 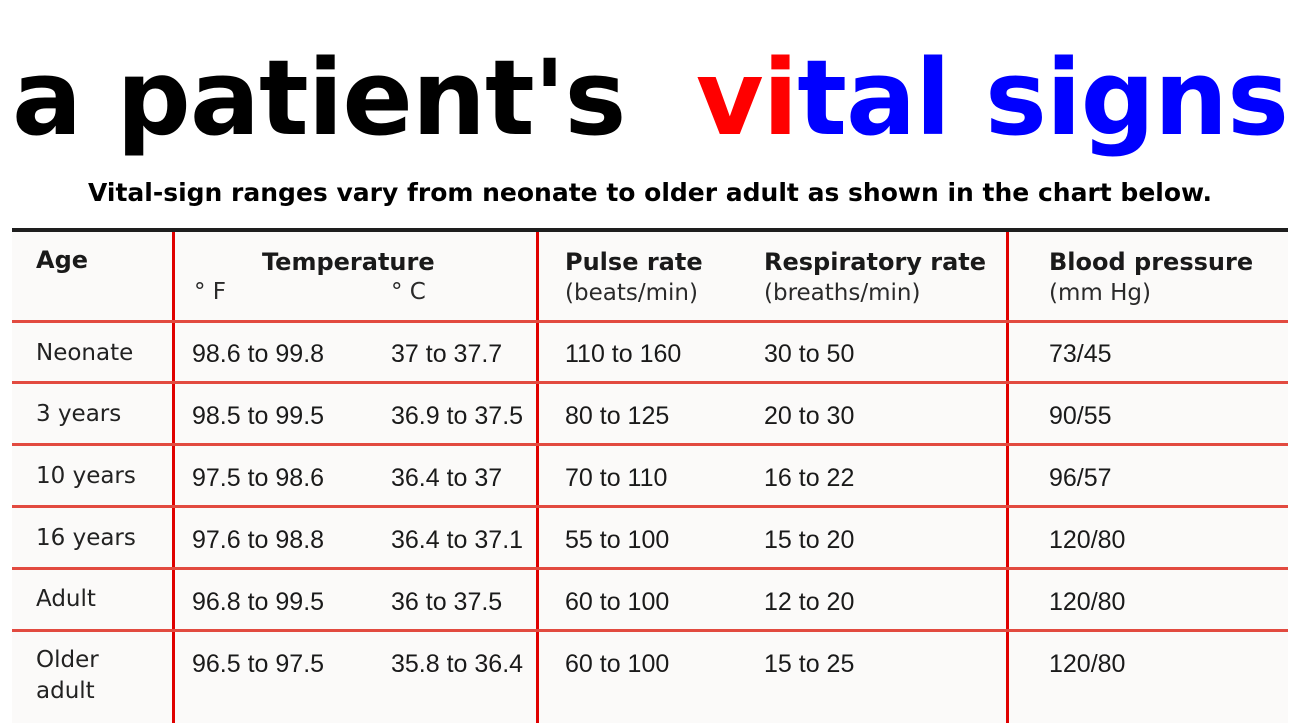 I want to click on row-temp-f: 98.6 to 99.8, so click(x=258, y=354).